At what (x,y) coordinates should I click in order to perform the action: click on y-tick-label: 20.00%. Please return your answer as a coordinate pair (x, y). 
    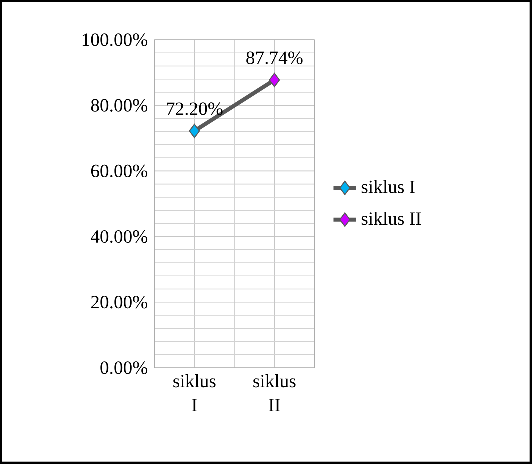
    Looking at the image, I should click on (119, 302).